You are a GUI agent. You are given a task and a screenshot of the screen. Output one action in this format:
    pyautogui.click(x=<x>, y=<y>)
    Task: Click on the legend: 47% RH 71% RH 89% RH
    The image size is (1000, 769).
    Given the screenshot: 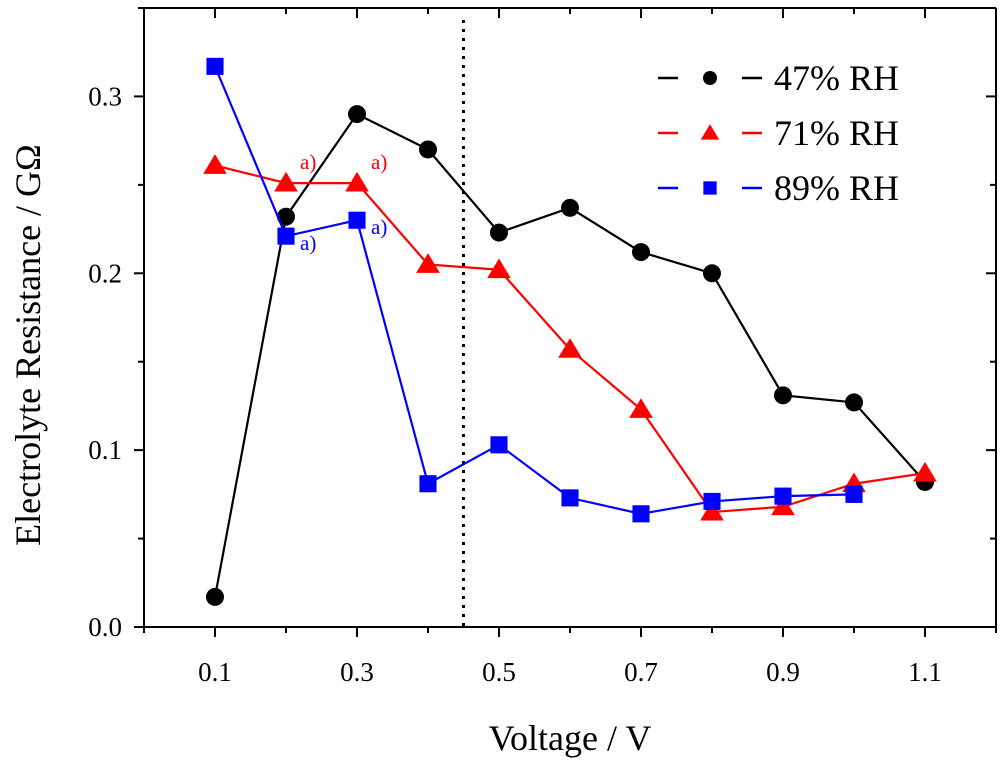 What is the action you would take?
    pyautogui.click(x=778, y=133)
    